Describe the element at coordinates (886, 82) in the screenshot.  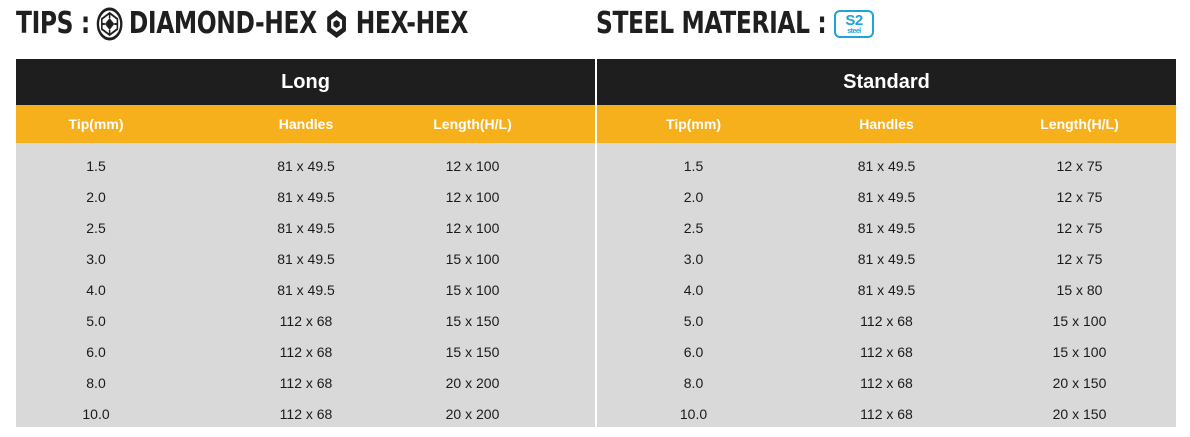
I see `standard-table-title: Standard` at that location.